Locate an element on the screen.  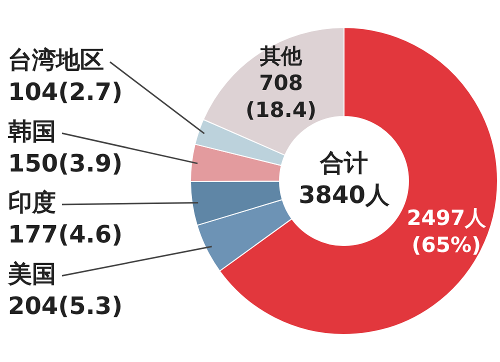
slice-label: 其他 is located at coordinates (281, 56).